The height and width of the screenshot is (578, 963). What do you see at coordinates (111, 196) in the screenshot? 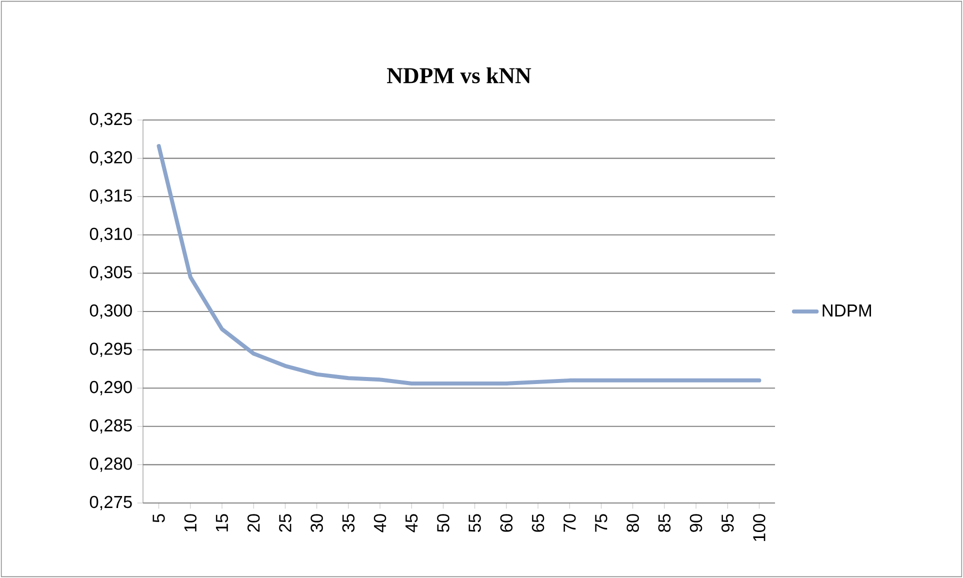
I see `y-tick-label: 0,315` at bounding box center [111, 196].